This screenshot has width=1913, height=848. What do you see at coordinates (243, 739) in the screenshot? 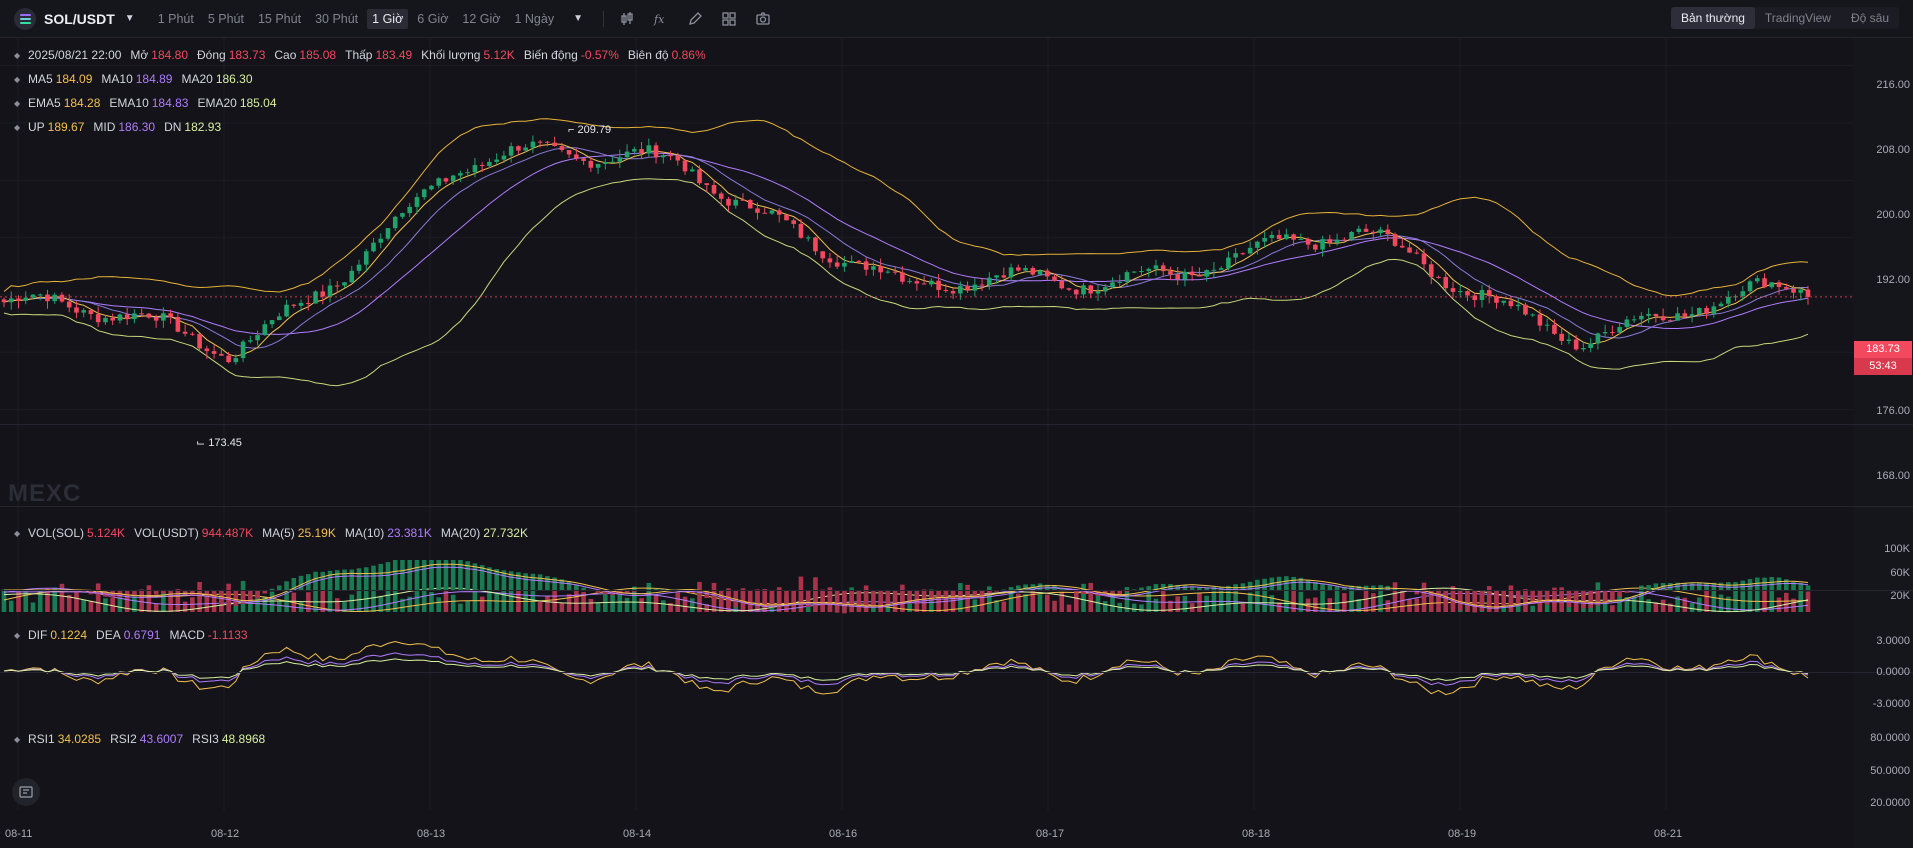
I see `rsi3-value: 48.8968` at bounding box center [243, 739].